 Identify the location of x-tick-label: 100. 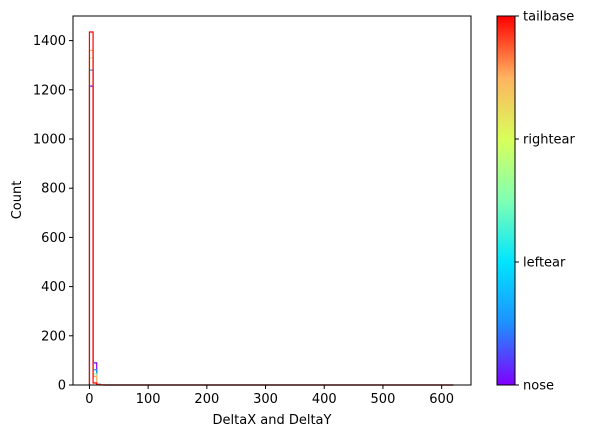
(148, 399).